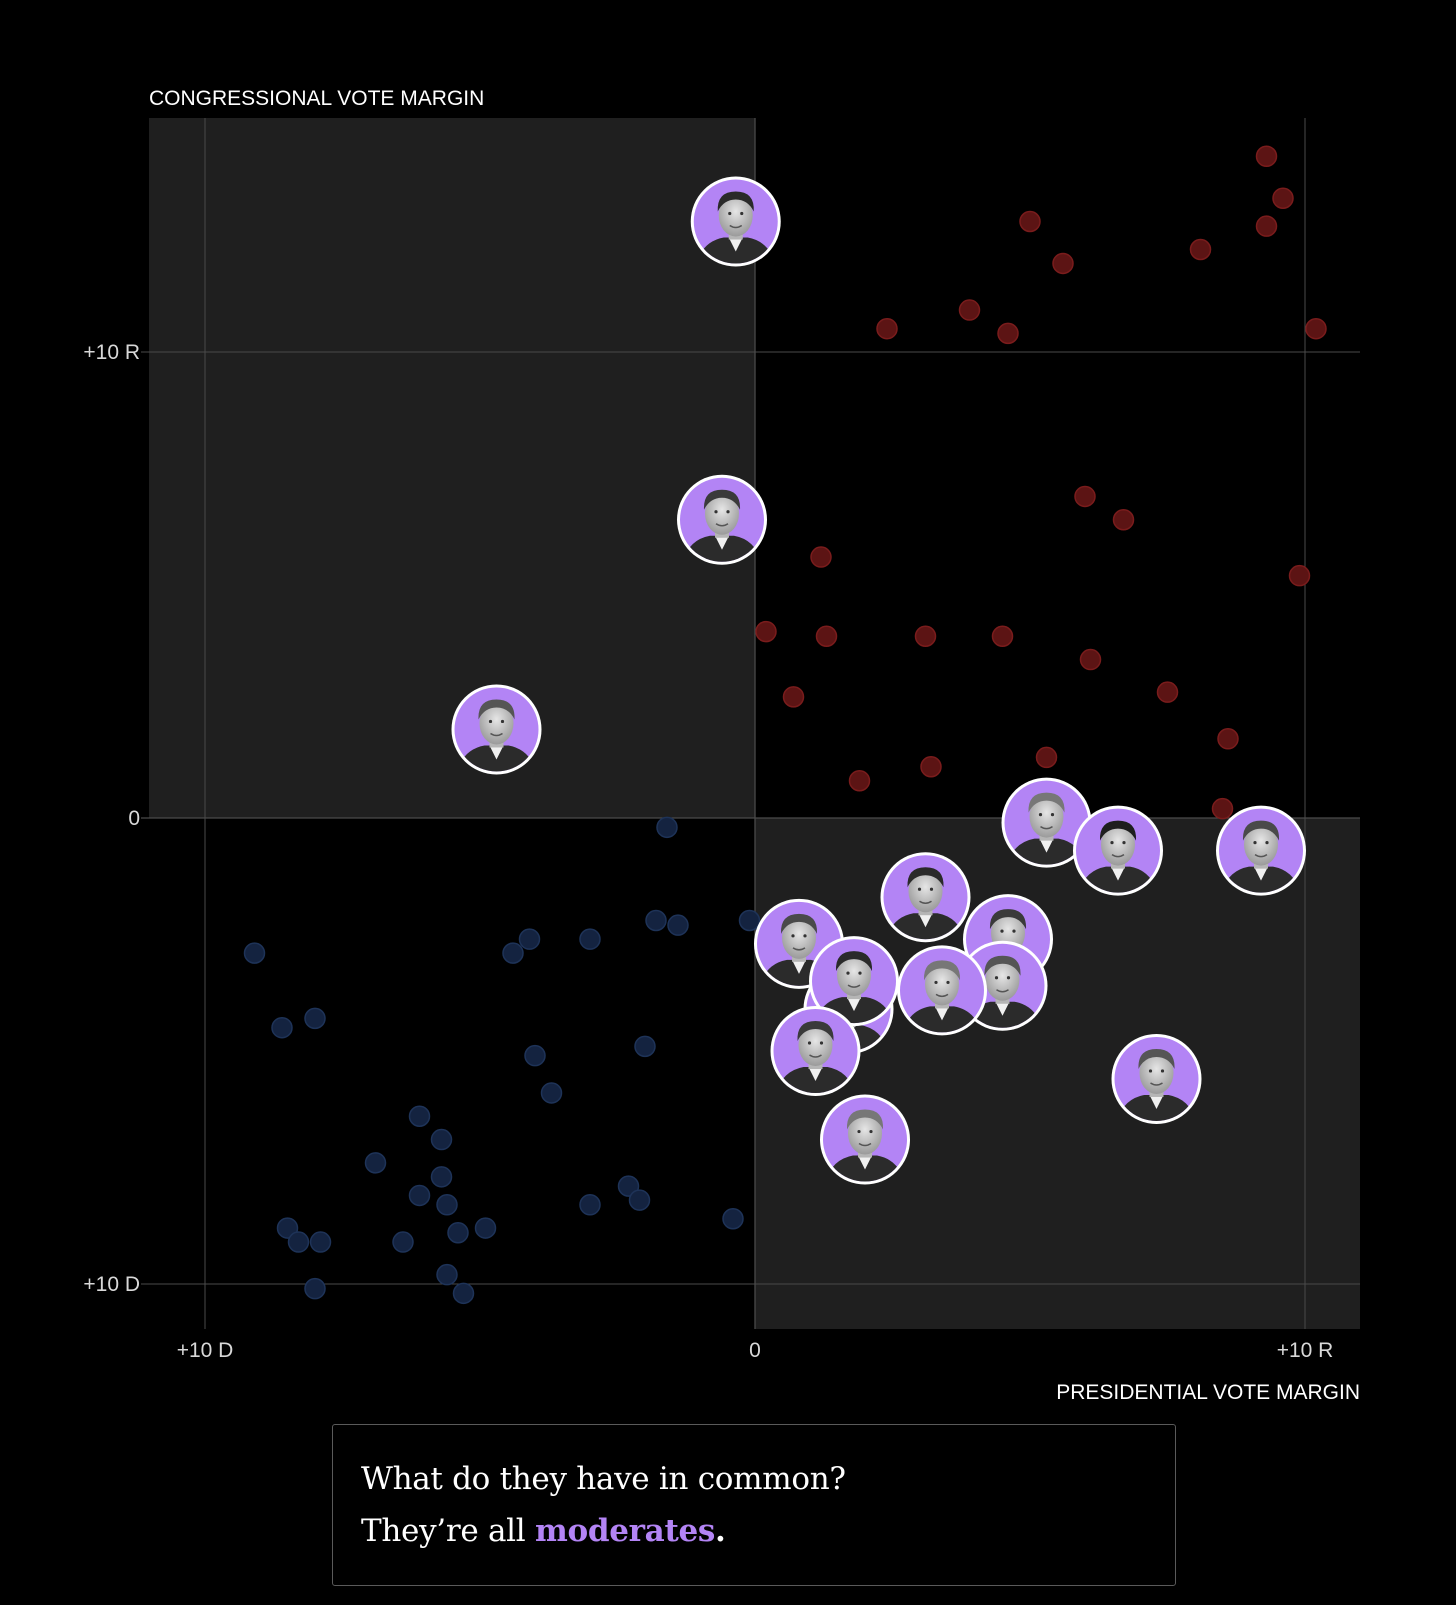 Image resolution: width=1456 pixels, height=1605 pixels. What do you see at coordinates (625, 1531) in the screenshot?
I see `caption-highlight-moderates: moderates` at bounding box center [625, 1531].